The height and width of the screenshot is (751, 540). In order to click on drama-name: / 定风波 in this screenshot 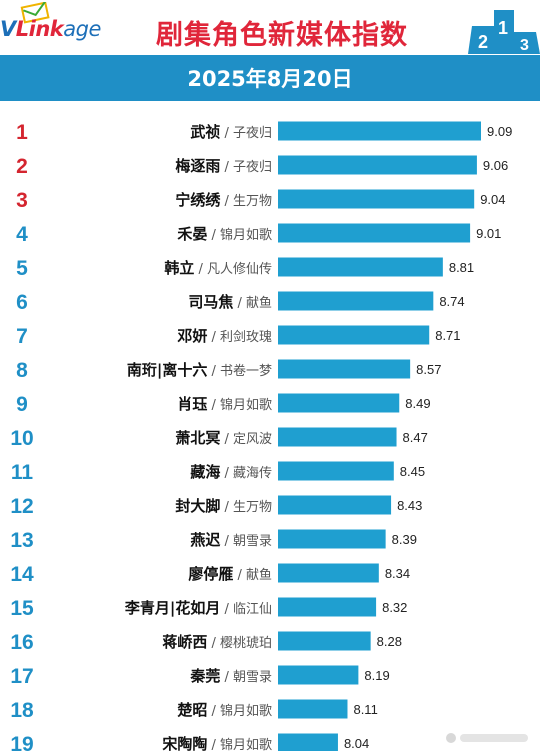, I will do `click(246, 439)`.